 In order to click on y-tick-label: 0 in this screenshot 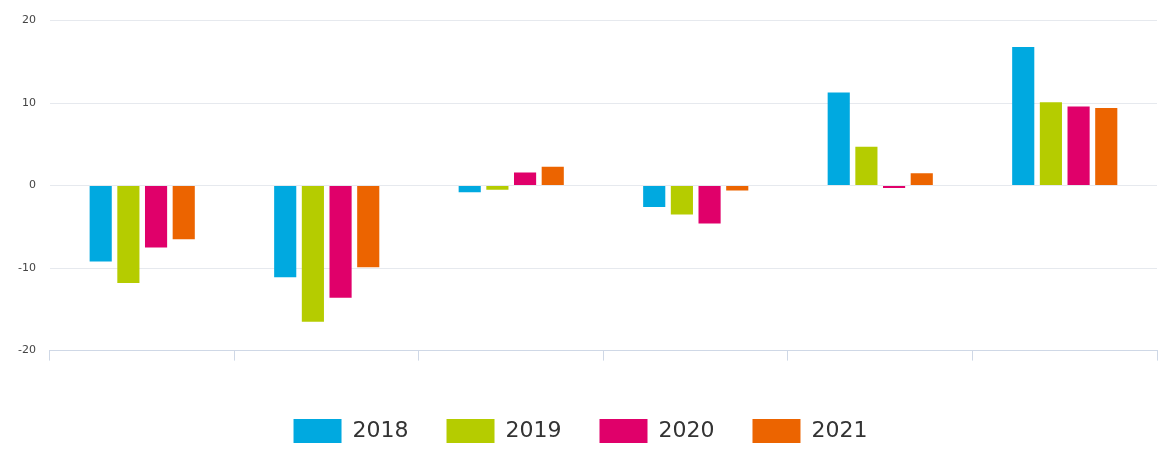, I will do `click(32, 185)`.